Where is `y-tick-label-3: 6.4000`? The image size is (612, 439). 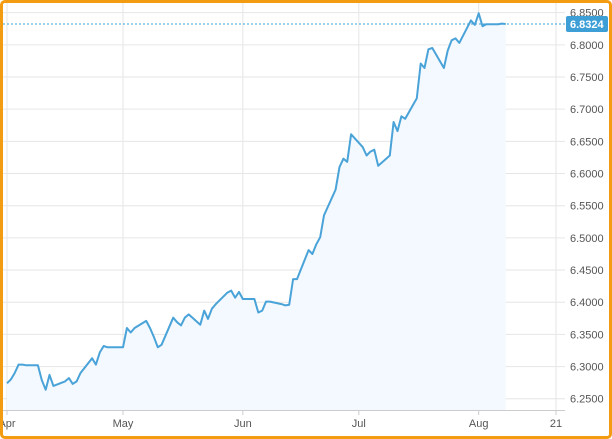 y-tick-label-3: 6.4000 is located at coordinates (587, 303).